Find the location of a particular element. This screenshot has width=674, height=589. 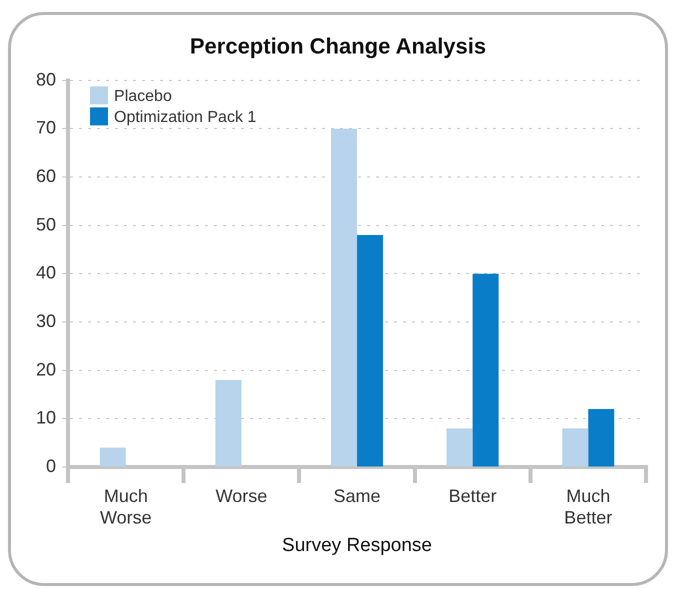

x-tick-label: Same is located at coordinates (357, 496).